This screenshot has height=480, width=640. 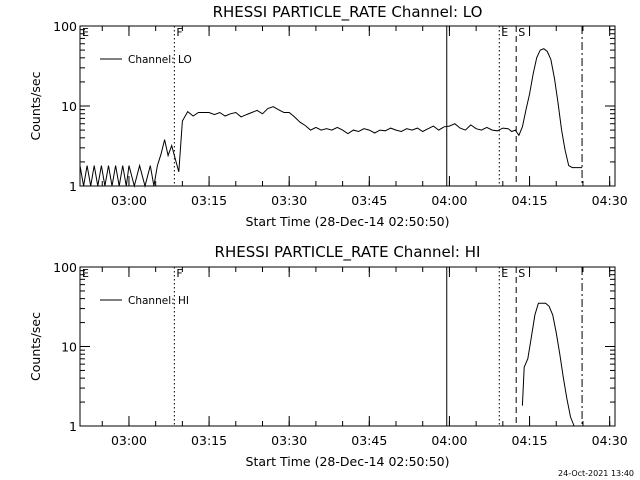 I want to click on chart-title: RHESSI PARTICLE_RATE Channel: LO, so click(x=348, y=12).